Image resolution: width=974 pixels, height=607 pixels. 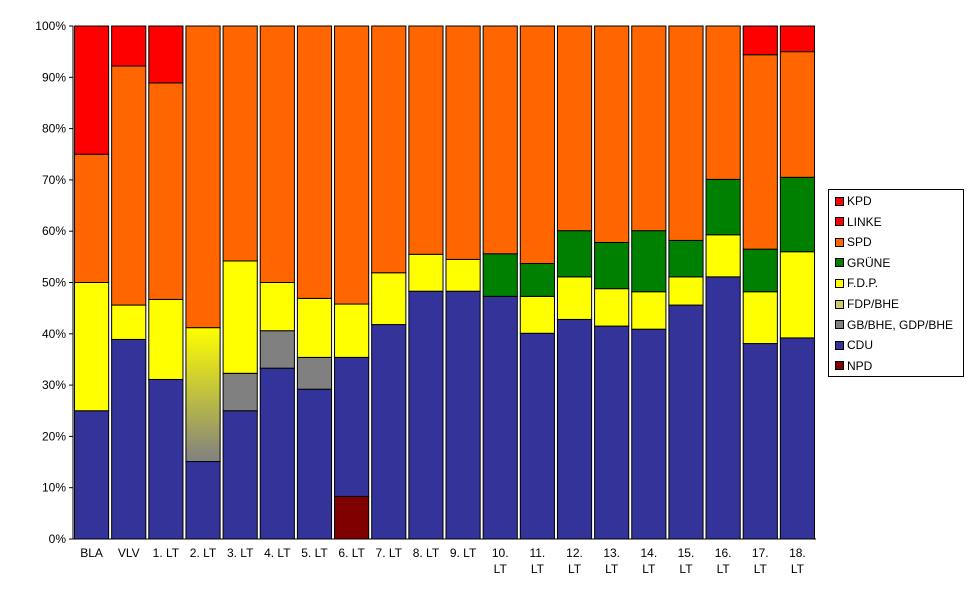 I want to click on legend-item-kpd: KPD, so click(x=853, y=201).